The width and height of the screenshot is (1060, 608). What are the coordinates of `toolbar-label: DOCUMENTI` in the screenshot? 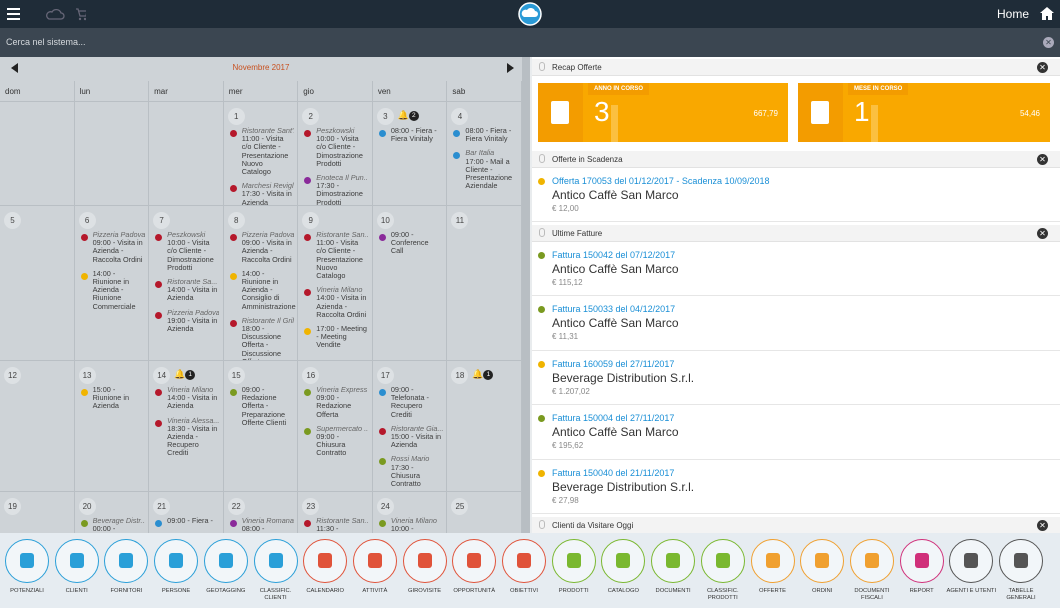 It's located at (673, 591).